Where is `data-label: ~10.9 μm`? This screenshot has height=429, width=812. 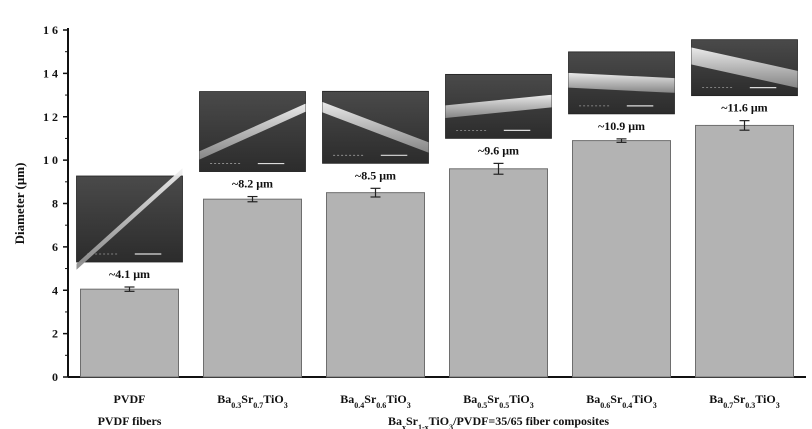 data-label: ~10.9 μm is located at coordinates (621, 126).